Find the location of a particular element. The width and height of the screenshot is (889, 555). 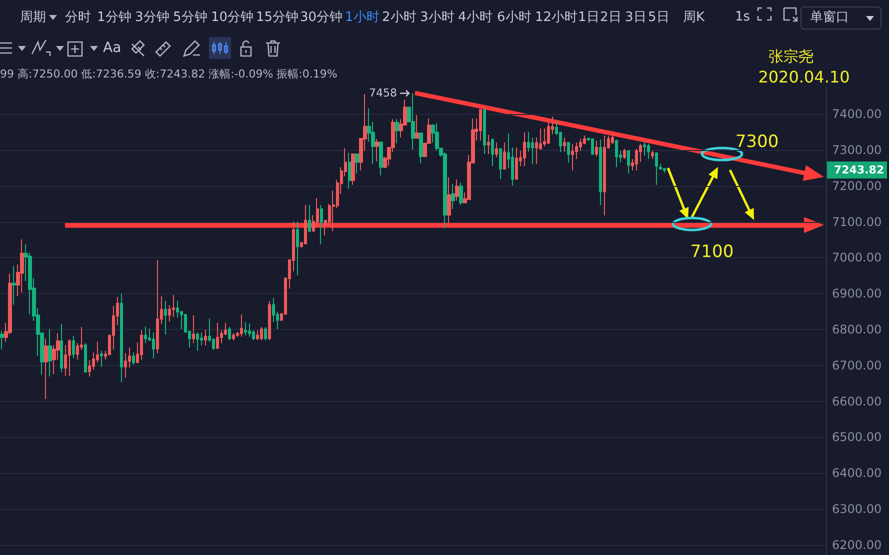

y-tick-label: 6800.00 is located at coordinates (857, 329).